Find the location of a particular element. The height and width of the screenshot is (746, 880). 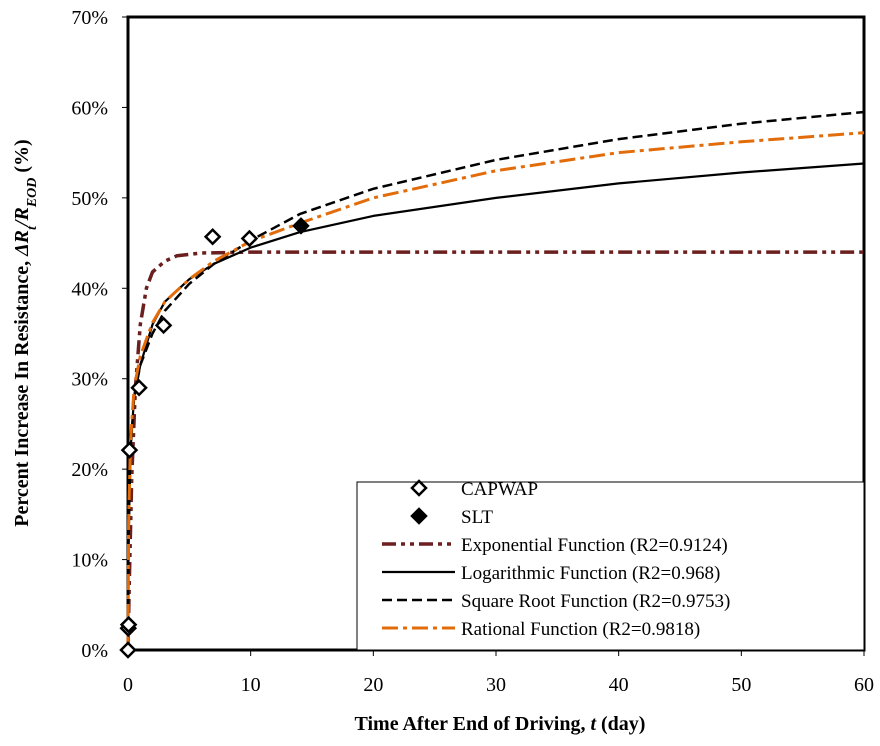

x-axis-title: Time After End of Driving, t (day) is located at coordinates (500, 724).